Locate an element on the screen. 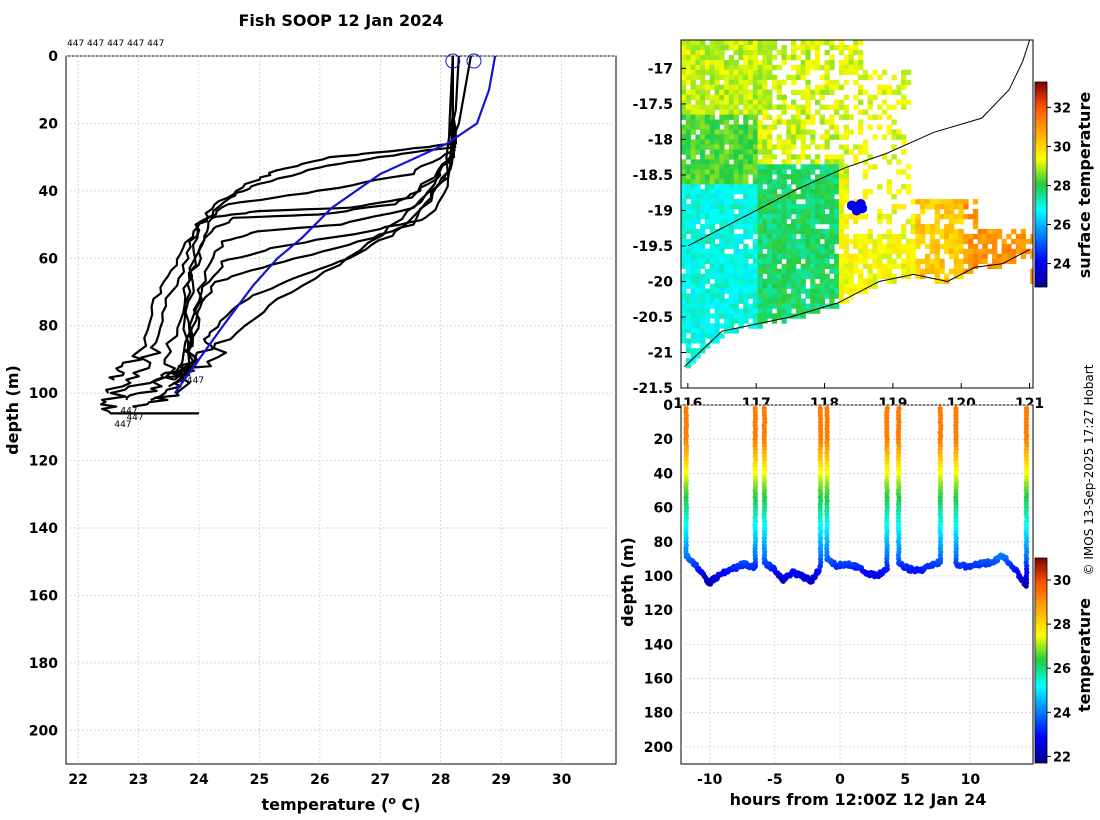 The height and width of the screenshot is (820, 1100). map-colorbar-label: surface temperature is located at coordinates (1084, 185).